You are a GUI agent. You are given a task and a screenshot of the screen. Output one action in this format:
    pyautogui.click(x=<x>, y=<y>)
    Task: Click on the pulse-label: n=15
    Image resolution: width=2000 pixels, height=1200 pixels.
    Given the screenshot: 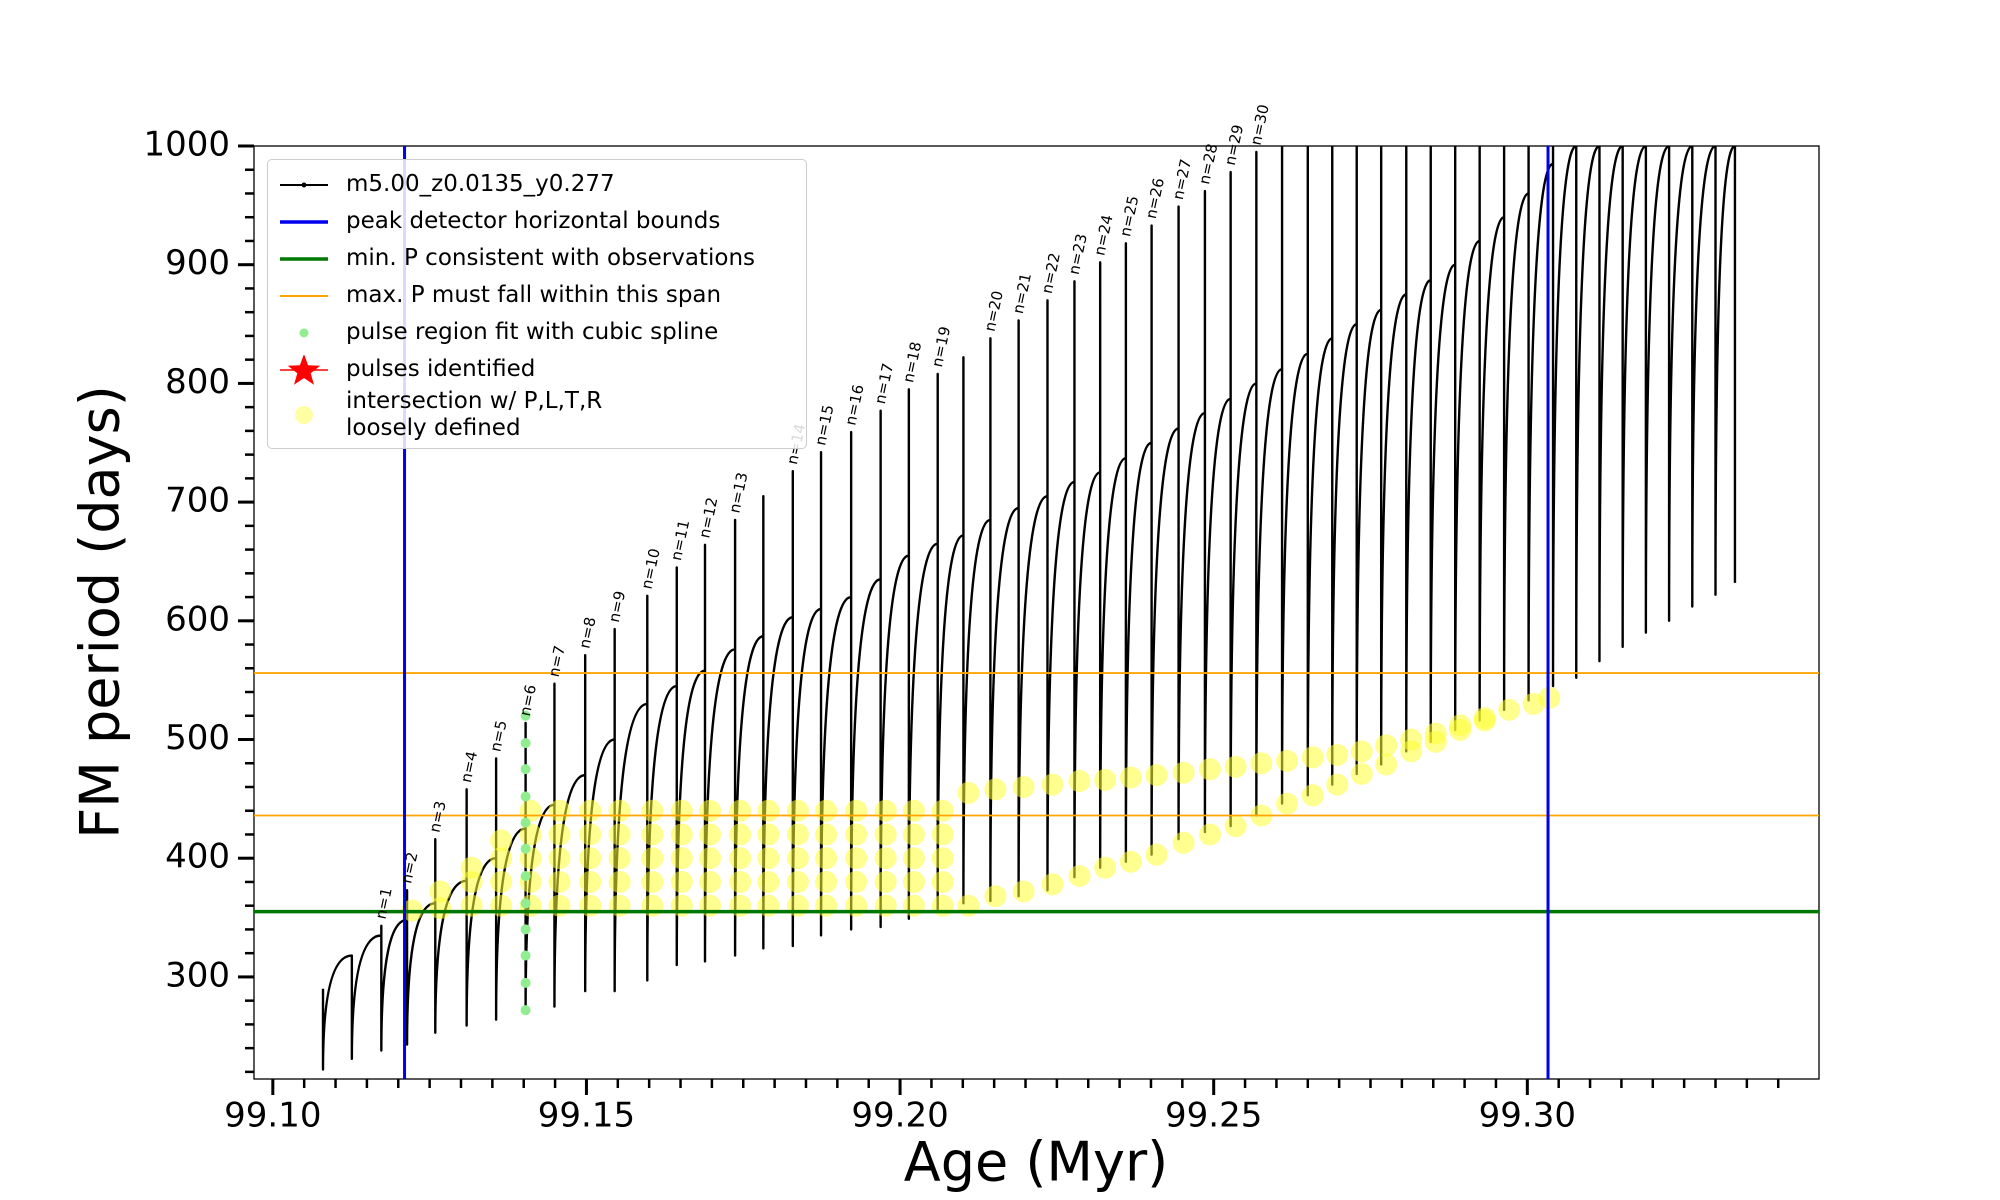 What is the action you would take?
    pyautogui.click(x=824, y=425)
    